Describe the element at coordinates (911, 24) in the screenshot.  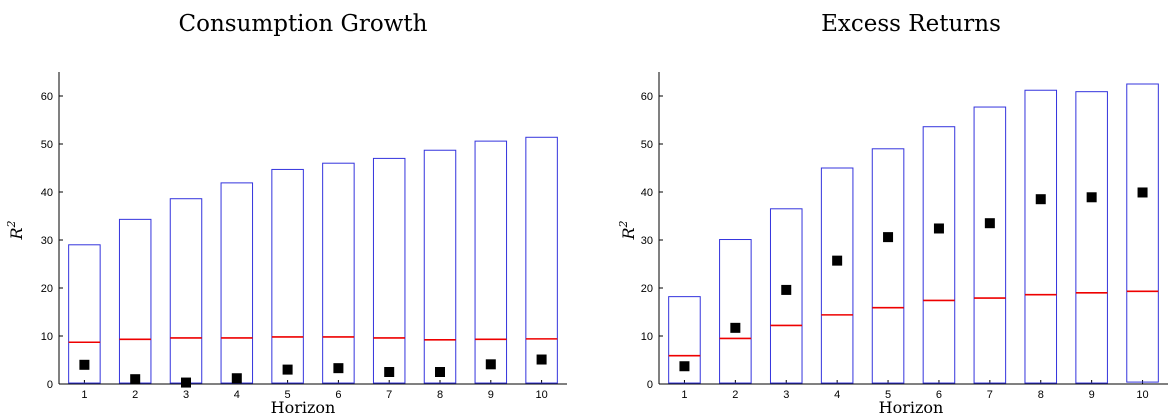
I see `chart-title: Excess Returns` at that location.